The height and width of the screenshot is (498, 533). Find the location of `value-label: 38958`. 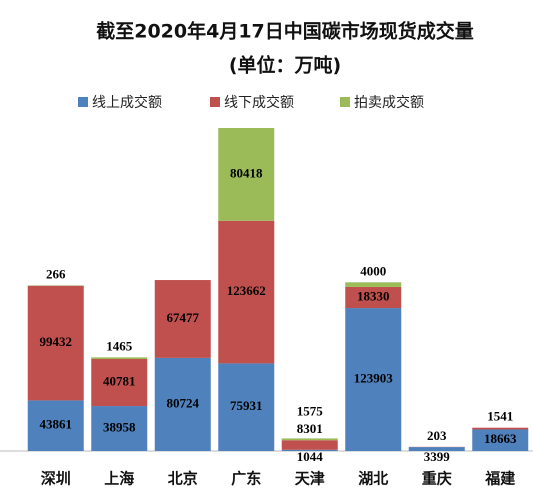

value-label: 38958 is located at coordinates (119, 427).